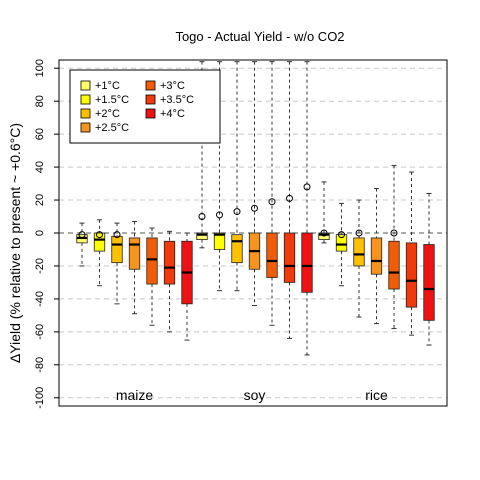 This screenshot has height=480, width=480. Describe the element at coordinates (40, 200) in the screenshot. I see `y-tick-label: 20` at that location.